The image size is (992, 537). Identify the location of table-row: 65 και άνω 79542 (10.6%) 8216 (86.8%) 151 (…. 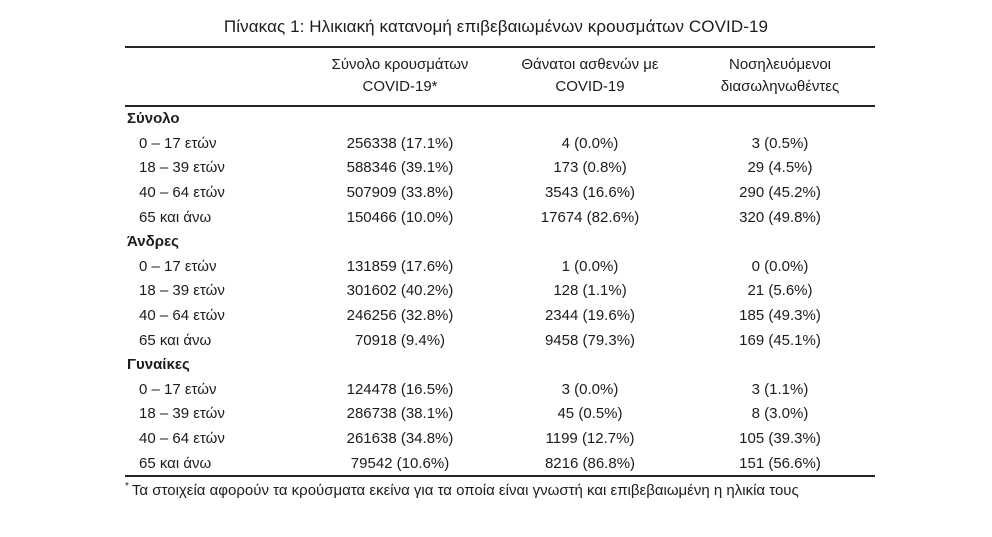
(500, 464).